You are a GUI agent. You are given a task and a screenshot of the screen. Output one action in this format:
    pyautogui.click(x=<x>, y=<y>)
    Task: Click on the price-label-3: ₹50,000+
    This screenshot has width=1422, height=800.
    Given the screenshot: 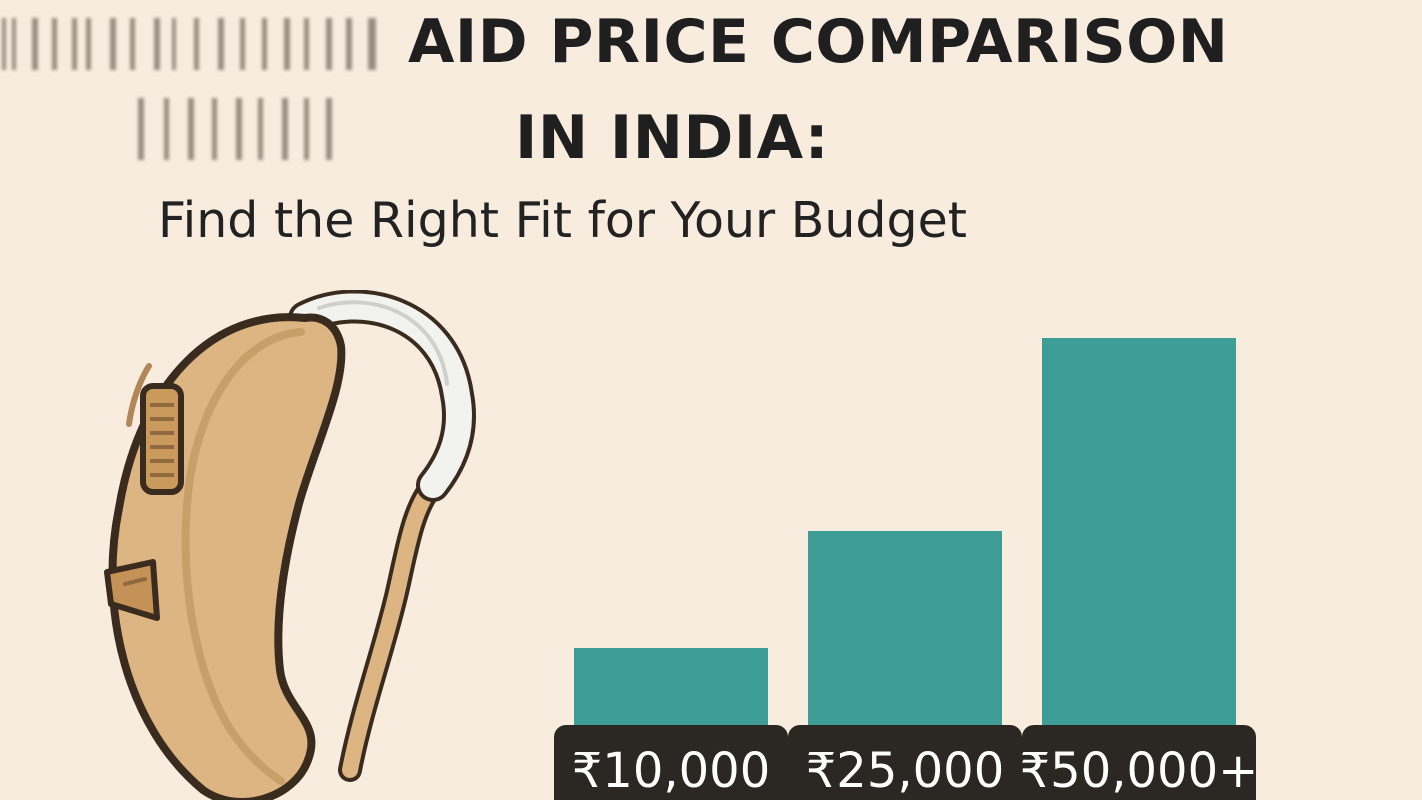 What is the action you would take?
    pyautogui.click(x=1139, y=771)
    